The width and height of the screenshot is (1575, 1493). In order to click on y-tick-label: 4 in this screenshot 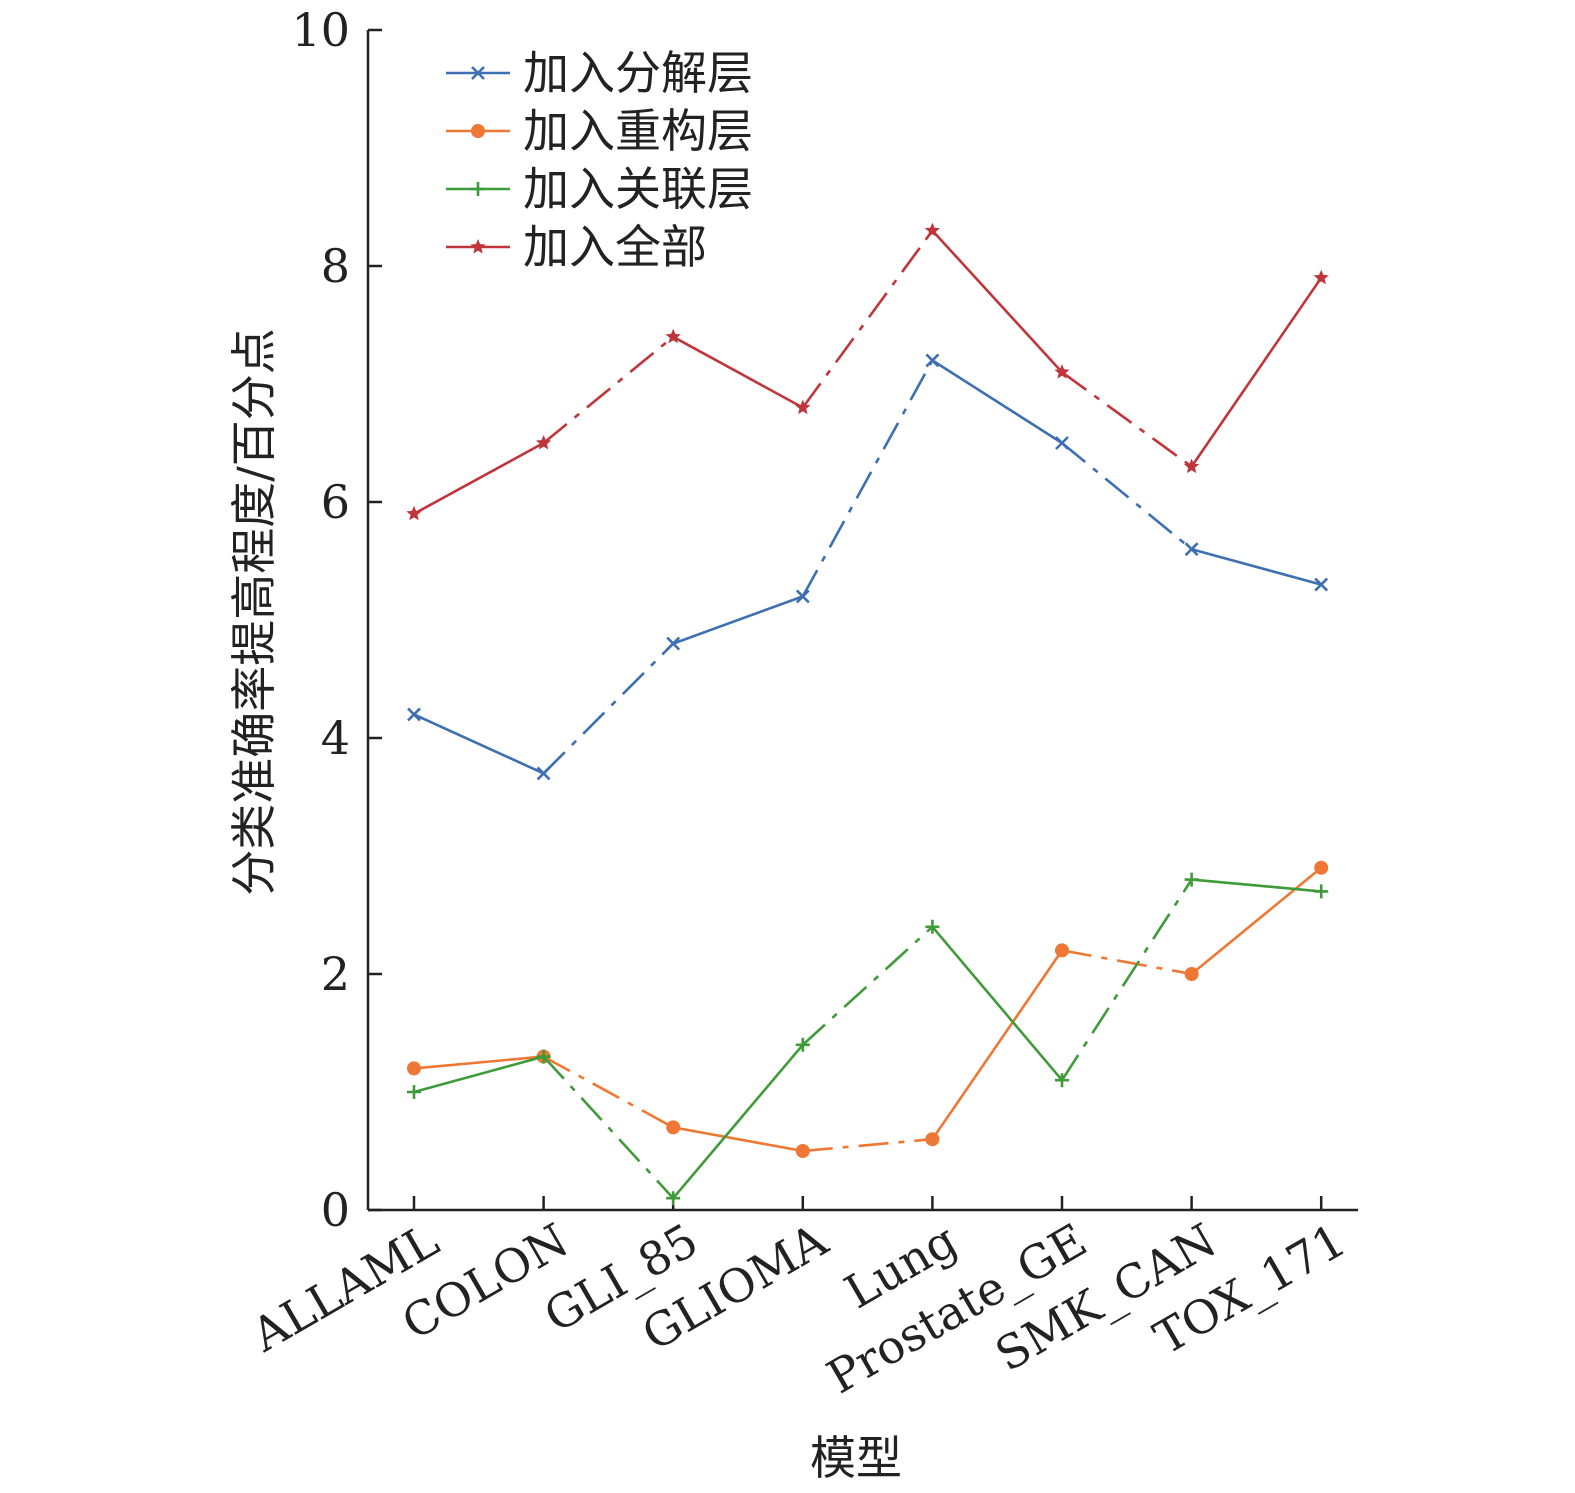, I will do `click(335, 738)`.